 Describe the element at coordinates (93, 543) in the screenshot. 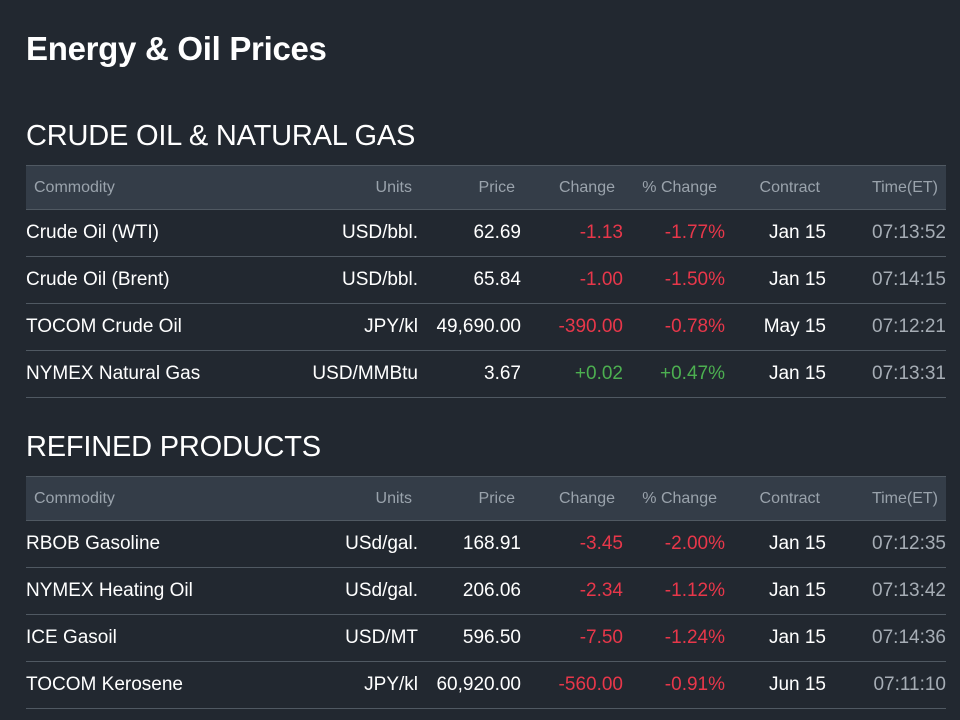

I see `commodity-cell: RBOB Gasoline` at that location.